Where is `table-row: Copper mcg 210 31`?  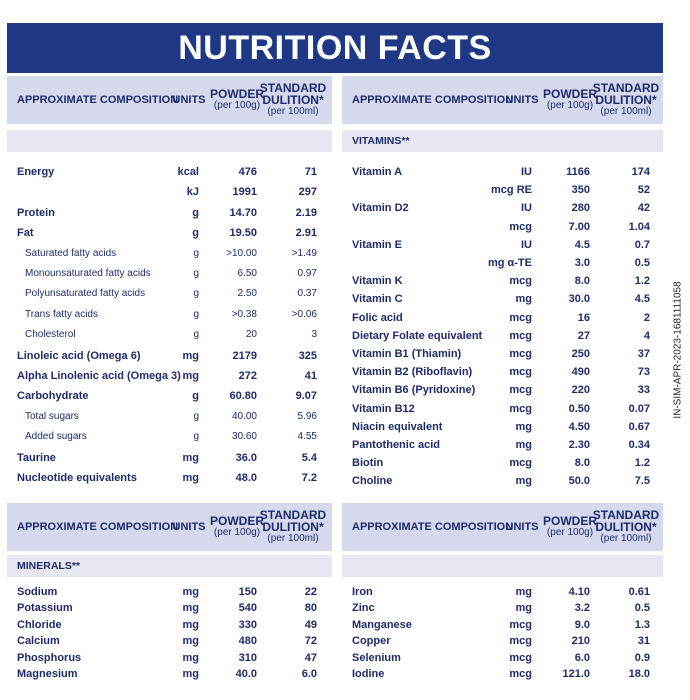
table-row: Copper mcg 210 31 is located at coordinates (502, 641).